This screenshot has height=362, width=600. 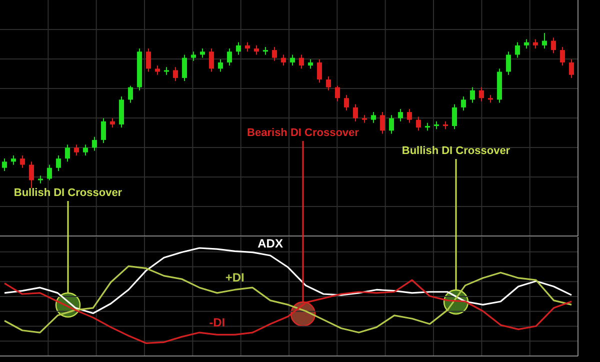 I want to click on series-label: -DI, so click(x=217, y=323).